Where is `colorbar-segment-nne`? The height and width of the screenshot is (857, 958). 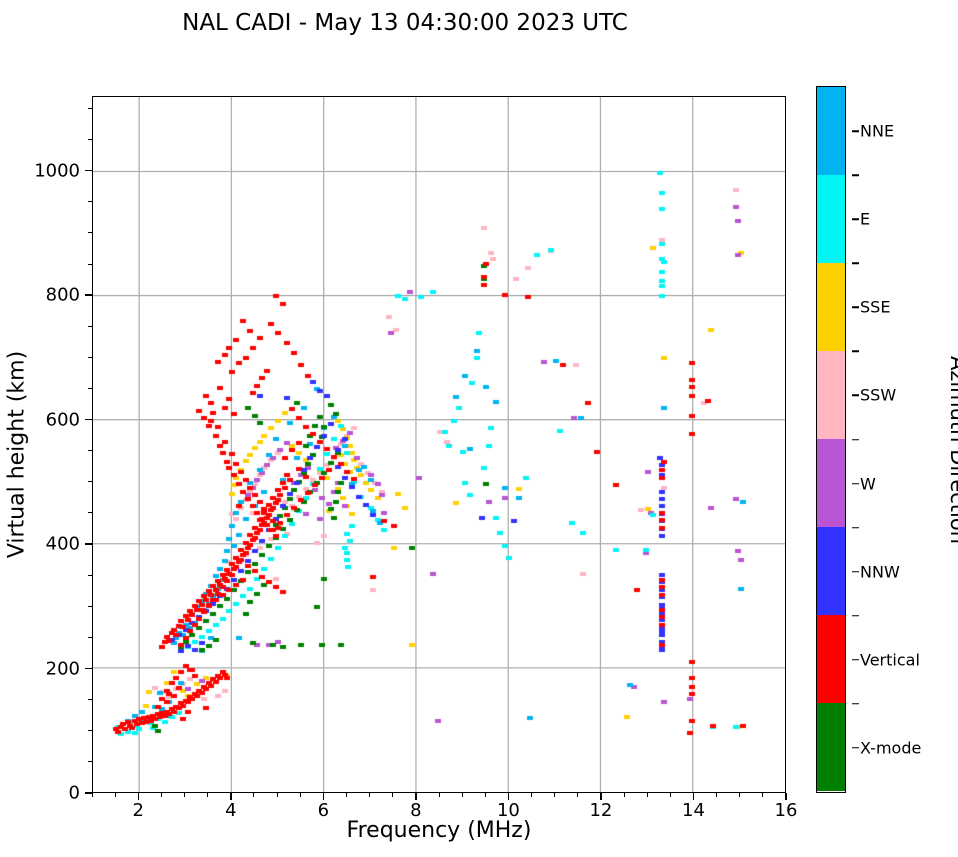 colorbar-segment-nne is located at coordinates (831, 131).